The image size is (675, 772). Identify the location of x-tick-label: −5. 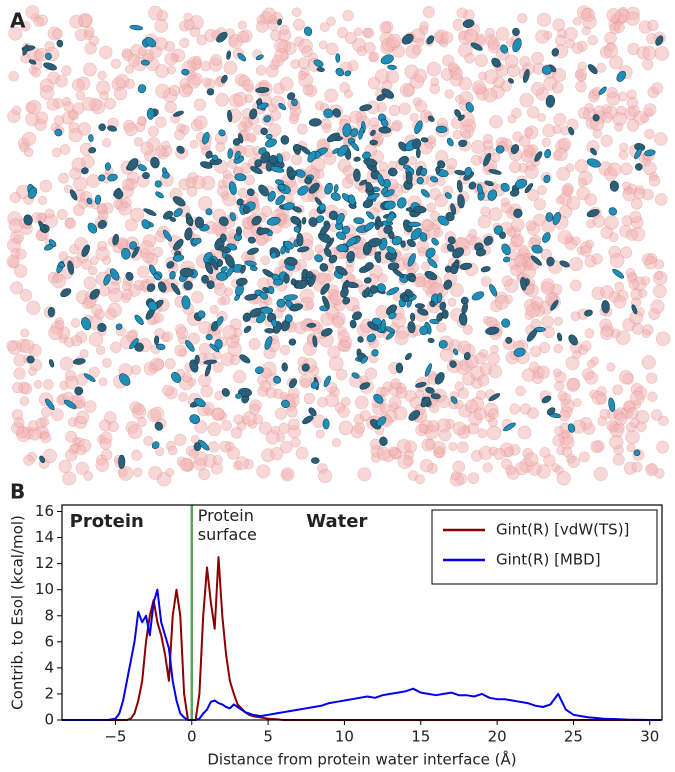
(115, 737).